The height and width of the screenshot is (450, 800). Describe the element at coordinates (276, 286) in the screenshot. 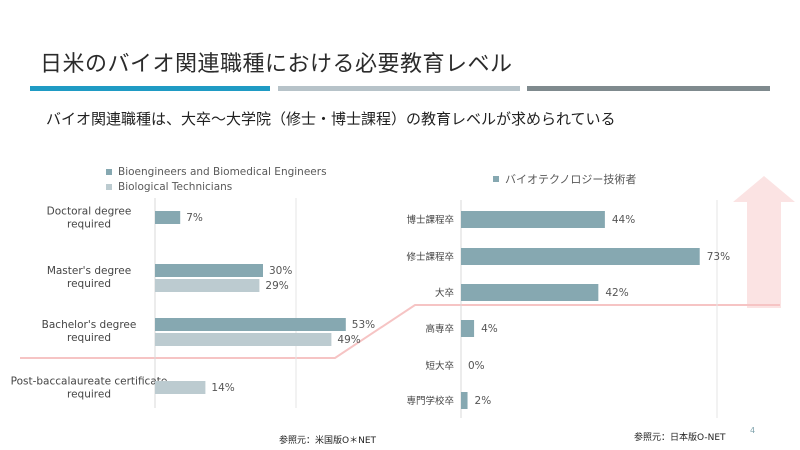

I see `left-value-label: 29%` at that location.